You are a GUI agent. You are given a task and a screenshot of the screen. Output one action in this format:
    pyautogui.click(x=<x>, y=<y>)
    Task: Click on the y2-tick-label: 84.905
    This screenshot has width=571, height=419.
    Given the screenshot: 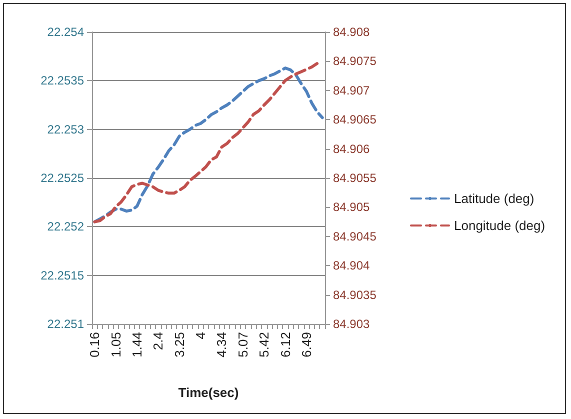 What is the action you would take?
    pyautogui.click(x=351, y=207)
    